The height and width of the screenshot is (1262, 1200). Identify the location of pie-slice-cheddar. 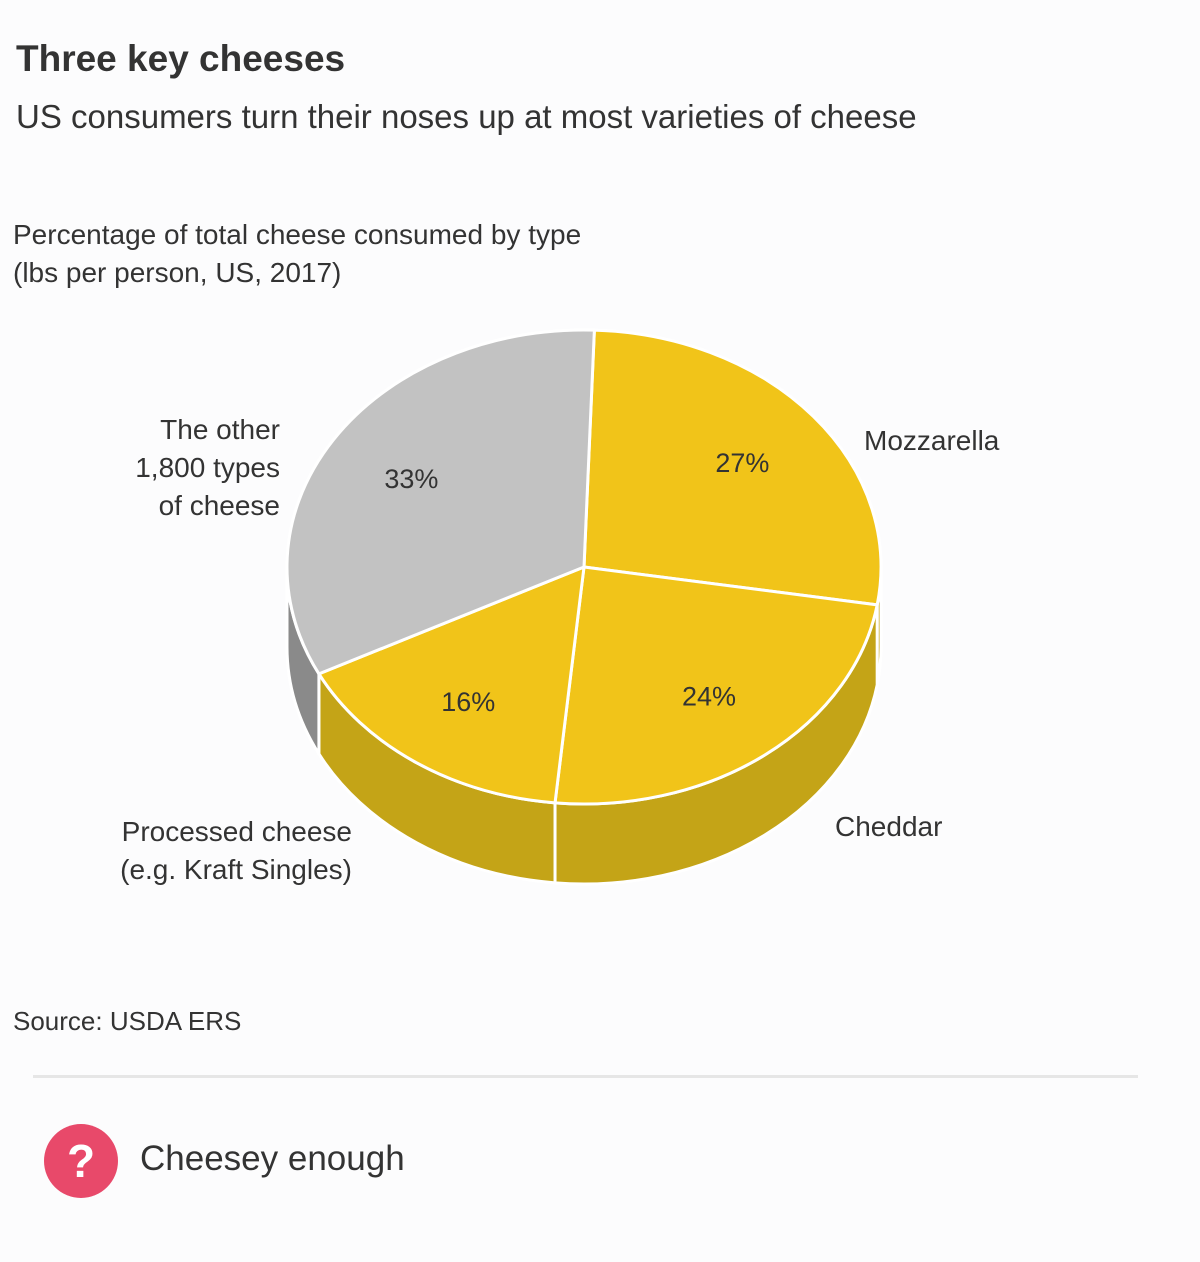
(716, 685).